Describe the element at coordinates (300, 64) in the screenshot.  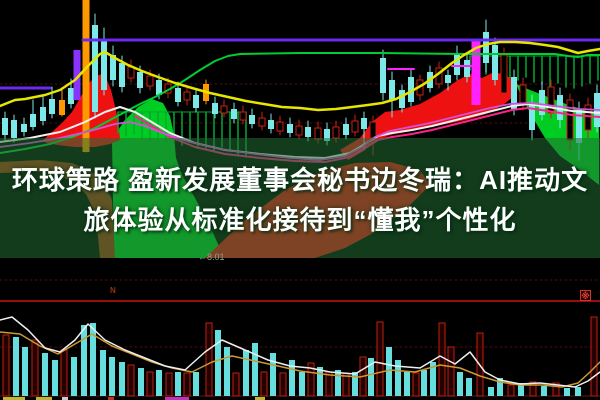
I see `horizontal-levels` at that location.